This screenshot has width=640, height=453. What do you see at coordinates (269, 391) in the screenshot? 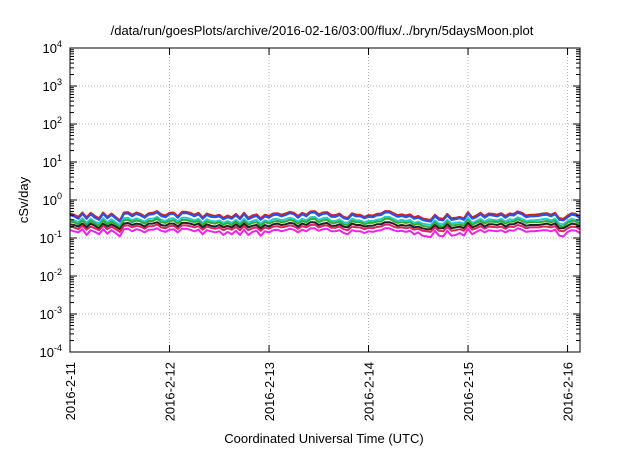
I see `x-tick-label: 2016-2-13` at bounding box center [269, 391].